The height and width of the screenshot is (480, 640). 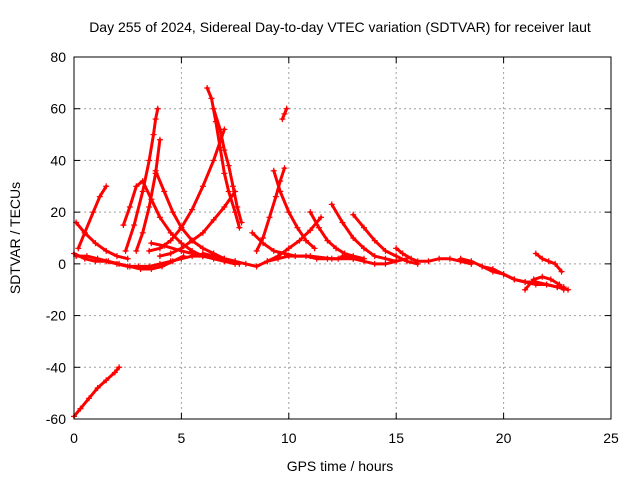 I want to click on y-tick-label: 40, so click(x=58, y=160).